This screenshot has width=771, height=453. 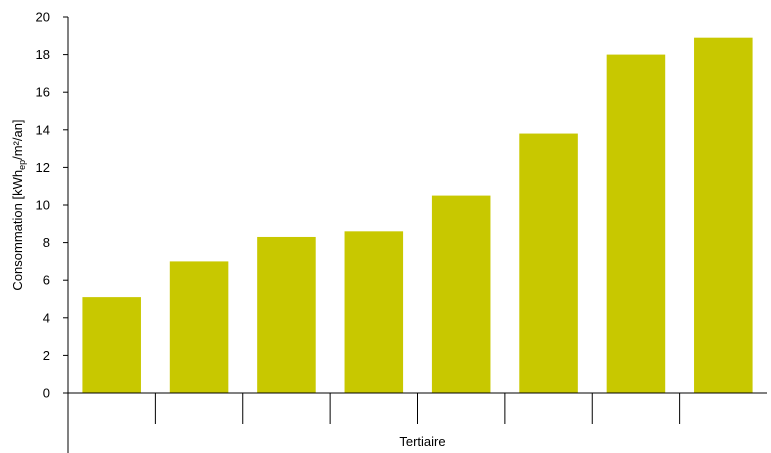 What do you see at coordinates (43, 129) in the screenshot?
I see `y-tick-label: 14` at bounding box center [43, 129].